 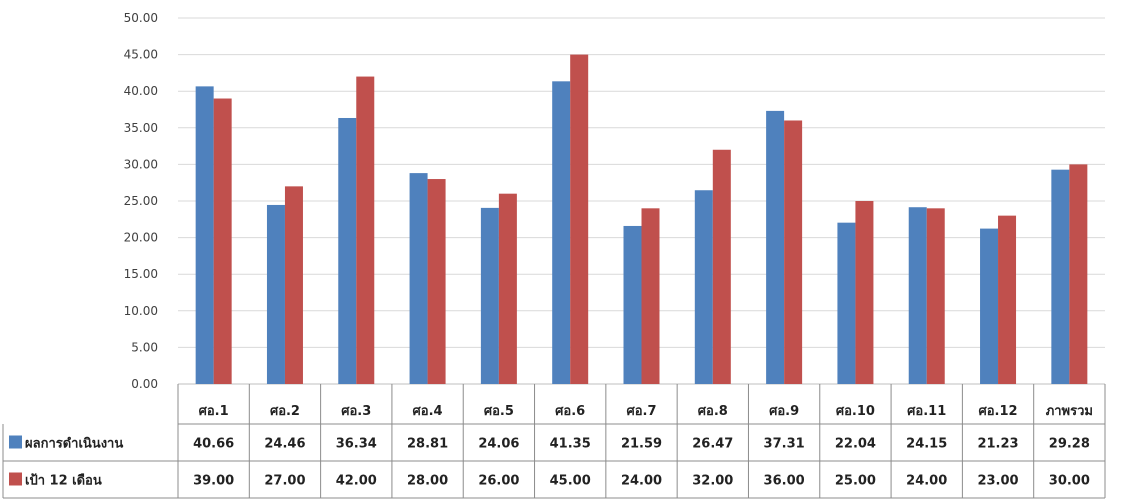 I want to click on category-label: ศอ.7, so click(x=641, y=411).